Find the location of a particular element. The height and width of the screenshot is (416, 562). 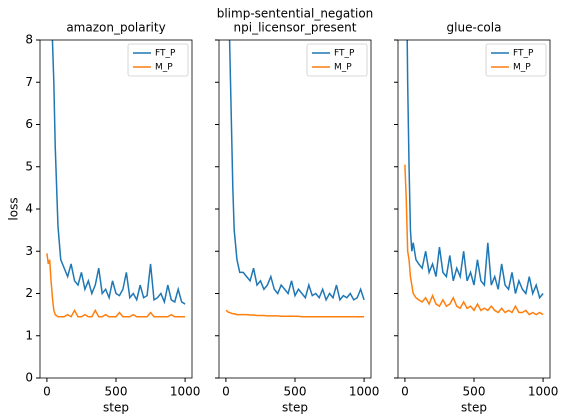

y-tick-label: 4 is located at coordinates (29, 209).